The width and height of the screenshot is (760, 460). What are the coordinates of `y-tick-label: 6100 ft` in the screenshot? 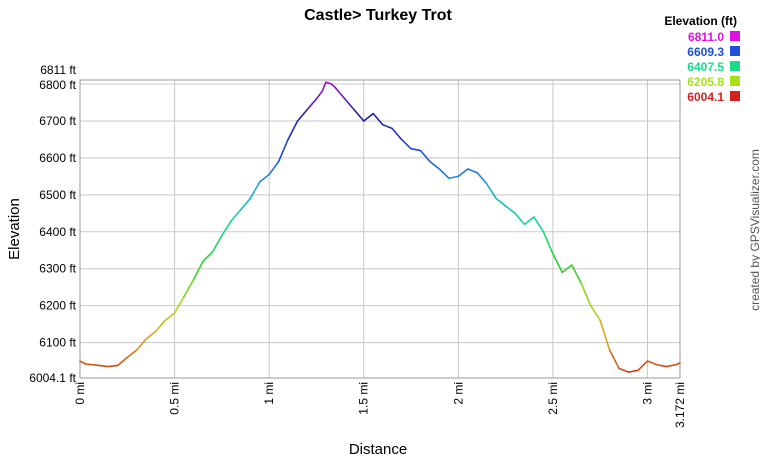 It's located at (57, 343).